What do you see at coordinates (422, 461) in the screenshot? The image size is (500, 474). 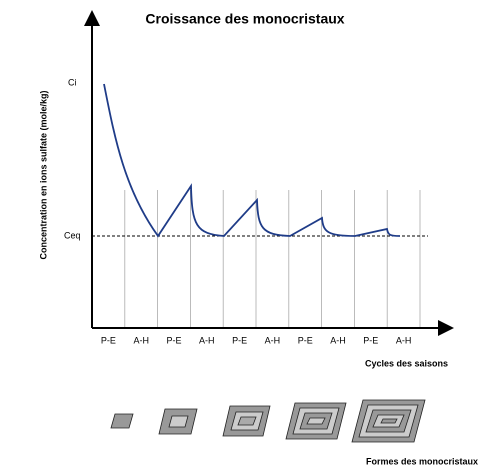 I see `footer-label: Formes des monocristaux` at bounding box center [422, 461].